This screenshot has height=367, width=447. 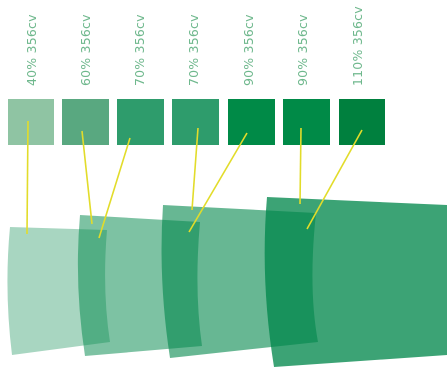 I want to click on tint-label: 60% 356cv, so click(x=85, y=50).